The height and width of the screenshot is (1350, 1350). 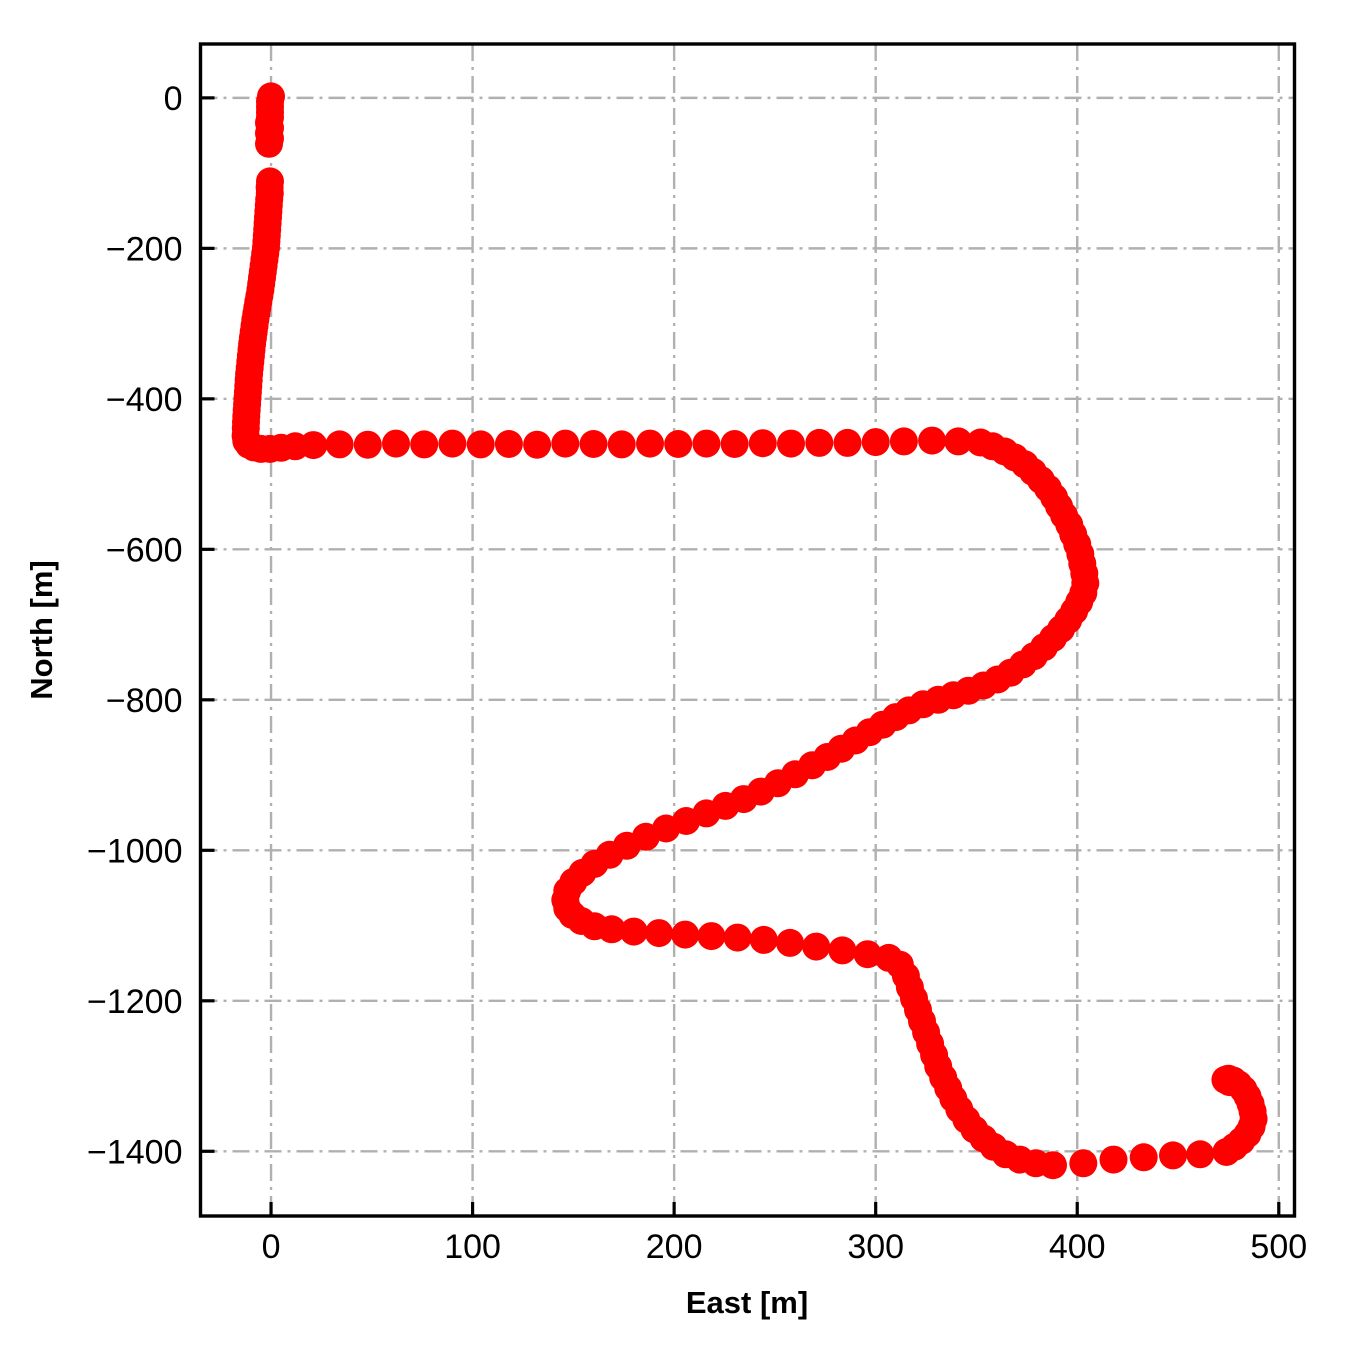 What do you see at coordinates (271, 1247) in the screenshot?
I see `x-tick-label: 0` at bounding box center [271, 1247].